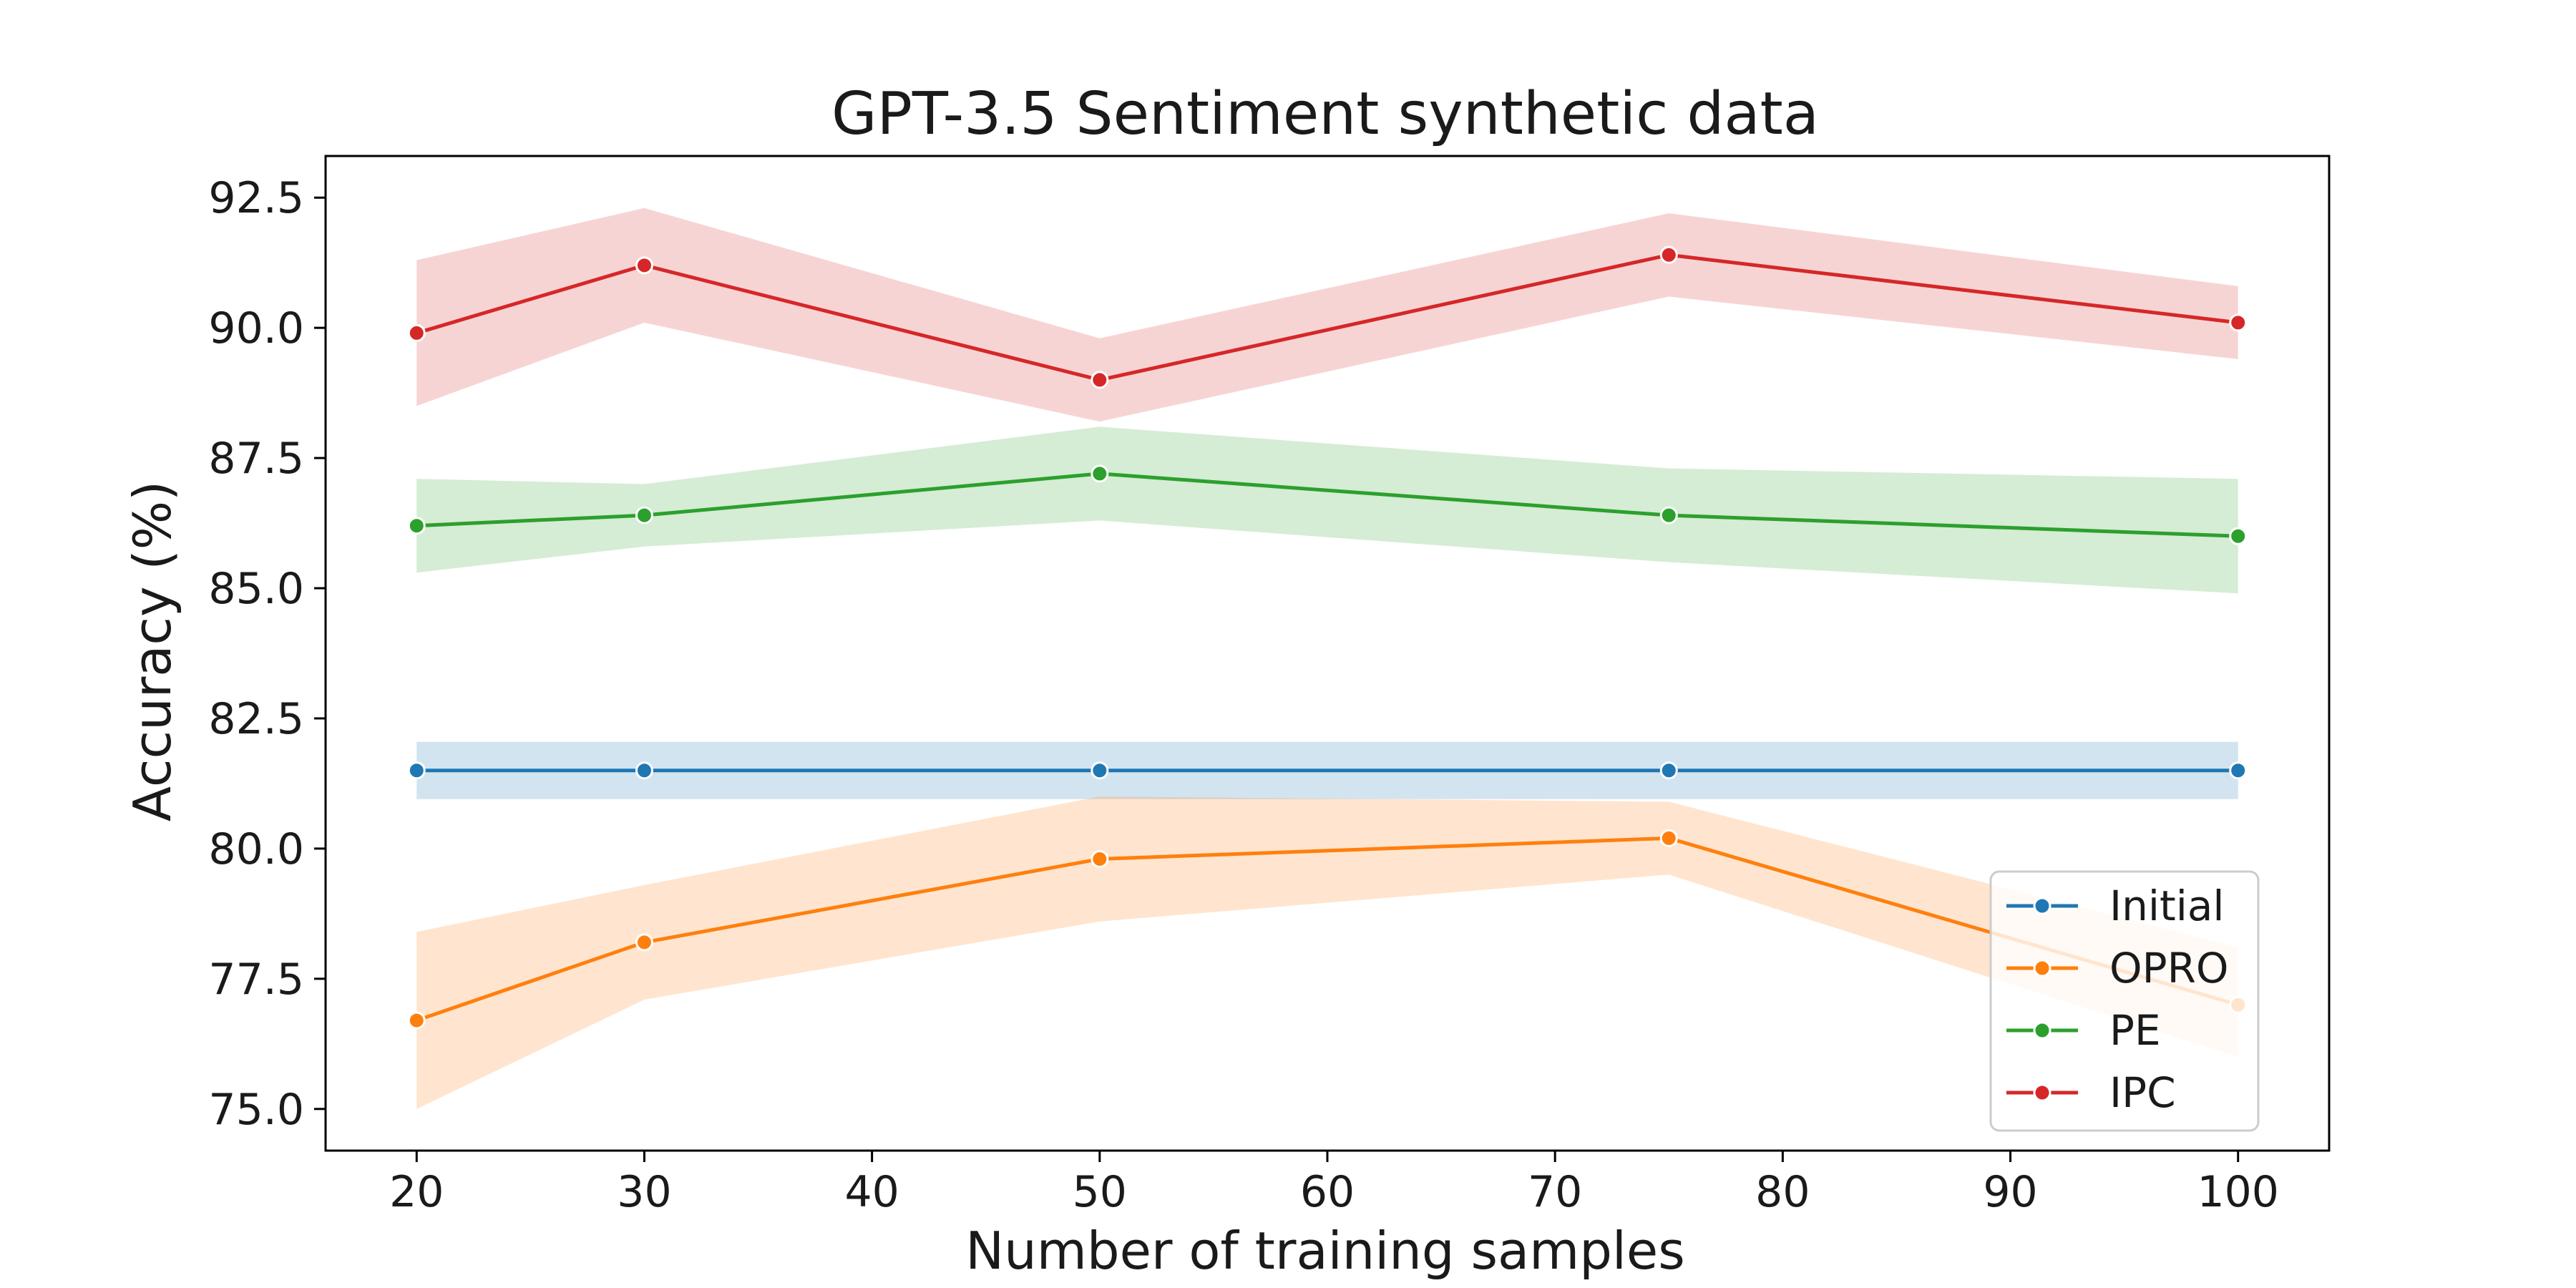 This screenshot has width=2576, height=1288. What do you see at coordinates (256, 459) in the screenshot?
I see `y-tick-label-87.5: 87.5` at bounding box center [256, 459].